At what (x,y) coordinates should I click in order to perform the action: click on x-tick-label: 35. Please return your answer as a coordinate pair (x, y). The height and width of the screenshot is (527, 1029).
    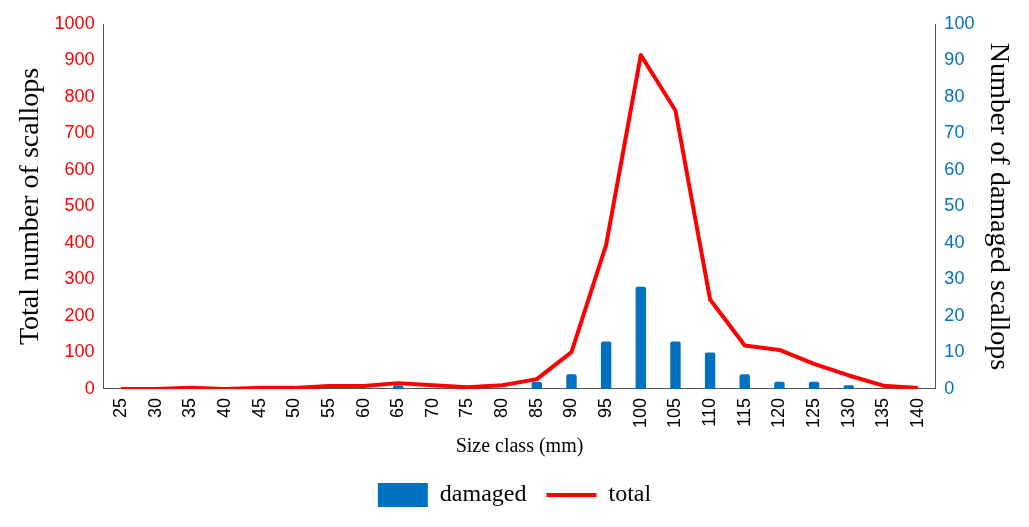
    Looking at the image, I should click on (189, 407).